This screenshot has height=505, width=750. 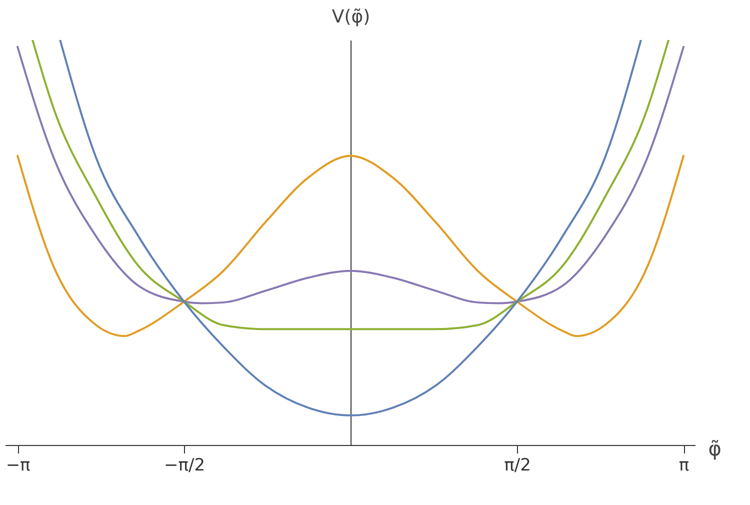 I want to click on x-tick-label: −π, so click(x=18, y=466).